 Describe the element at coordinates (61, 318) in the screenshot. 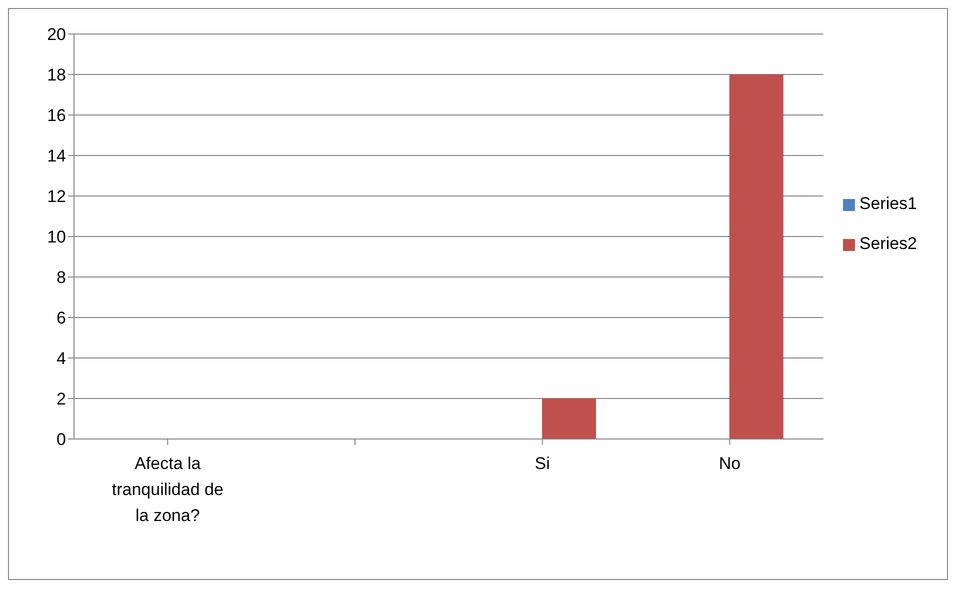

I see `y-tick-label: 6` at that location.